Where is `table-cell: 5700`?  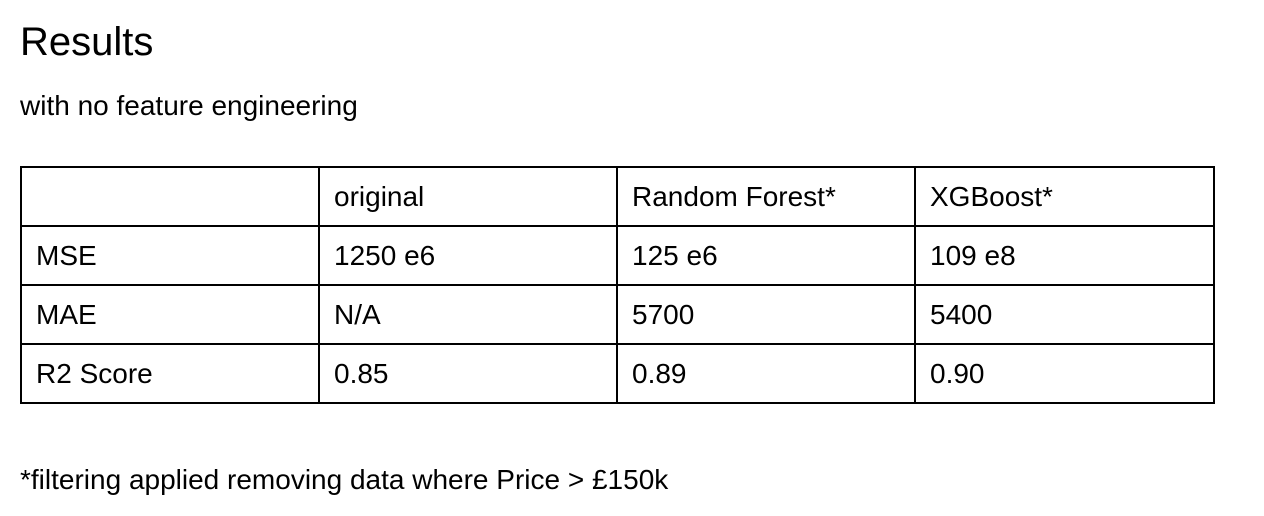 table-cell: 5700 is located at coordinates (766, 314).